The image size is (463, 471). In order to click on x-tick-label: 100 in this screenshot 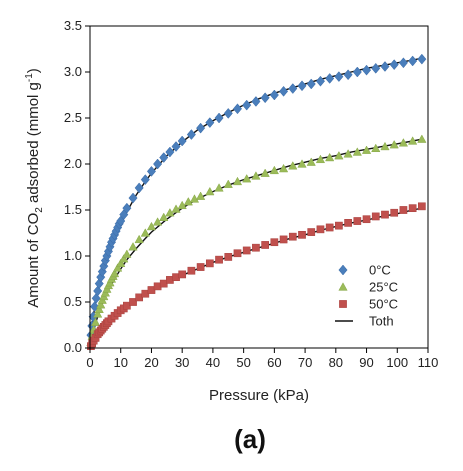, I will do `click(397, 362)`.